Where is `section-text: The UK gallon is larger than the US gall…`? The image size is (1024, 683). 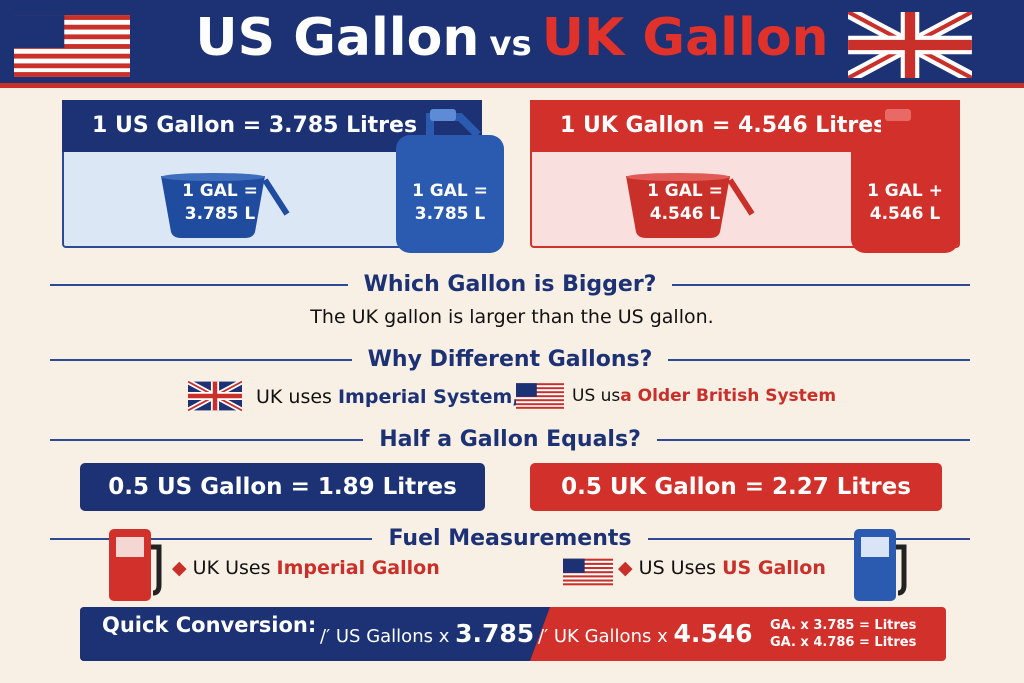 section-text: The UK gallon is larger than the US gall… is located at coordinates (512, 317).